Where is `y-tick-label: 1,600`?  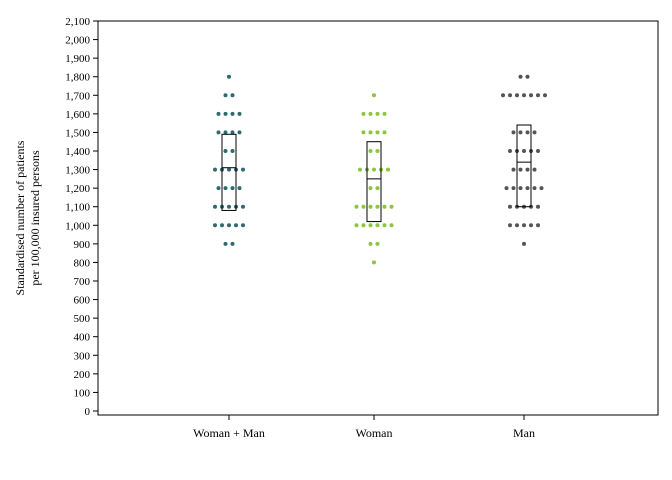 y-tick-label: 1,600 is located at coordinates (77, 115).